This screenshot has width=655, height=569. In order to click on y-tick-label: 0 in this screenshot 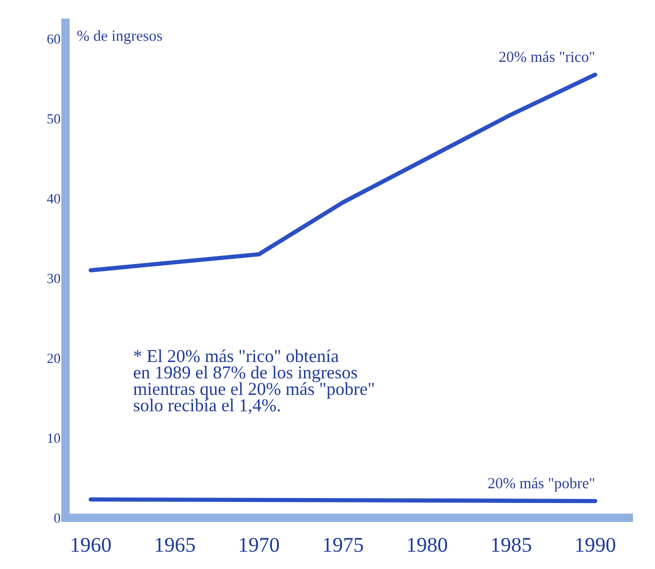, I will do `click(57, 518)`.